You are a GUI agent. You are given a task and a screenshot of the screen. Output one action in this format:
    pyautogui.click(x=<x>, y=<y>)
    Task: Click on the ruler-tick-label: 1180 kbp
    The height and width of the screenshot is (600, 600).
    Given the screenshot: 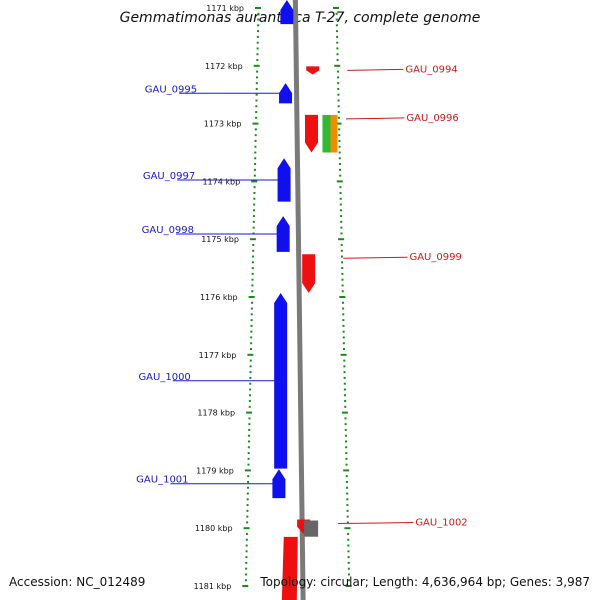 What is the action you would take?
    pyautogui.click(x=214, y=528)
    